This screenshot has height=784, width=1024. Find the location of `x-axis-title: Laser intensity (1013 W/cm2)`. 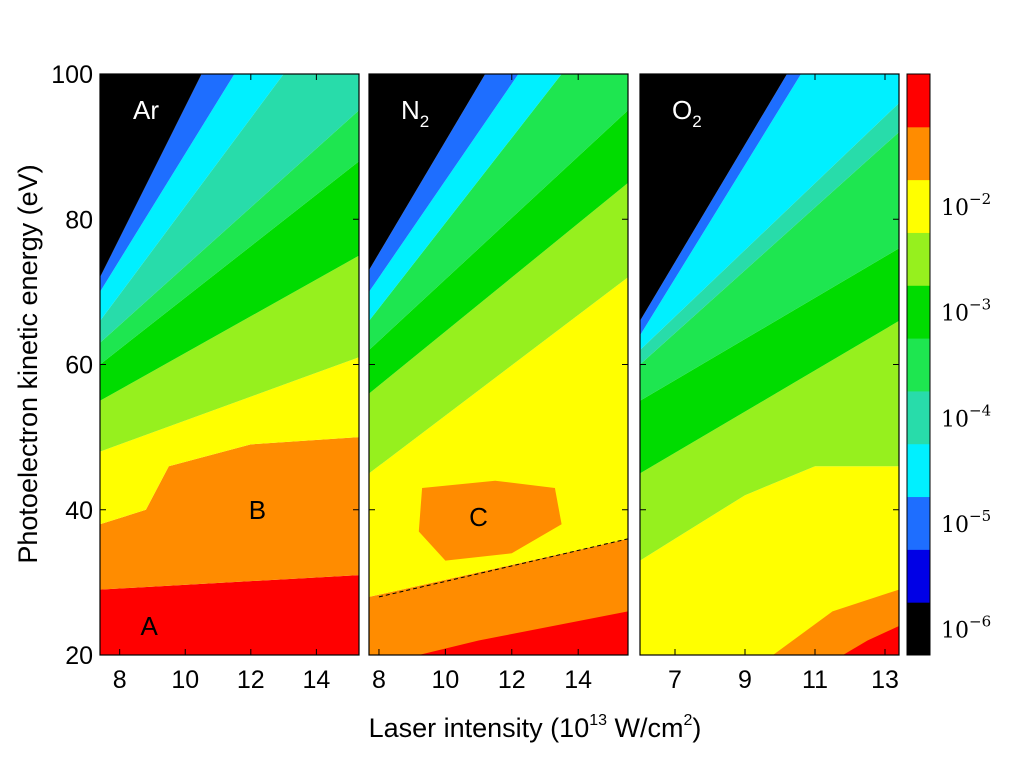

x-axis-title: Laser intensity (1013 W/cm2) is located at coordinates (535, 727).